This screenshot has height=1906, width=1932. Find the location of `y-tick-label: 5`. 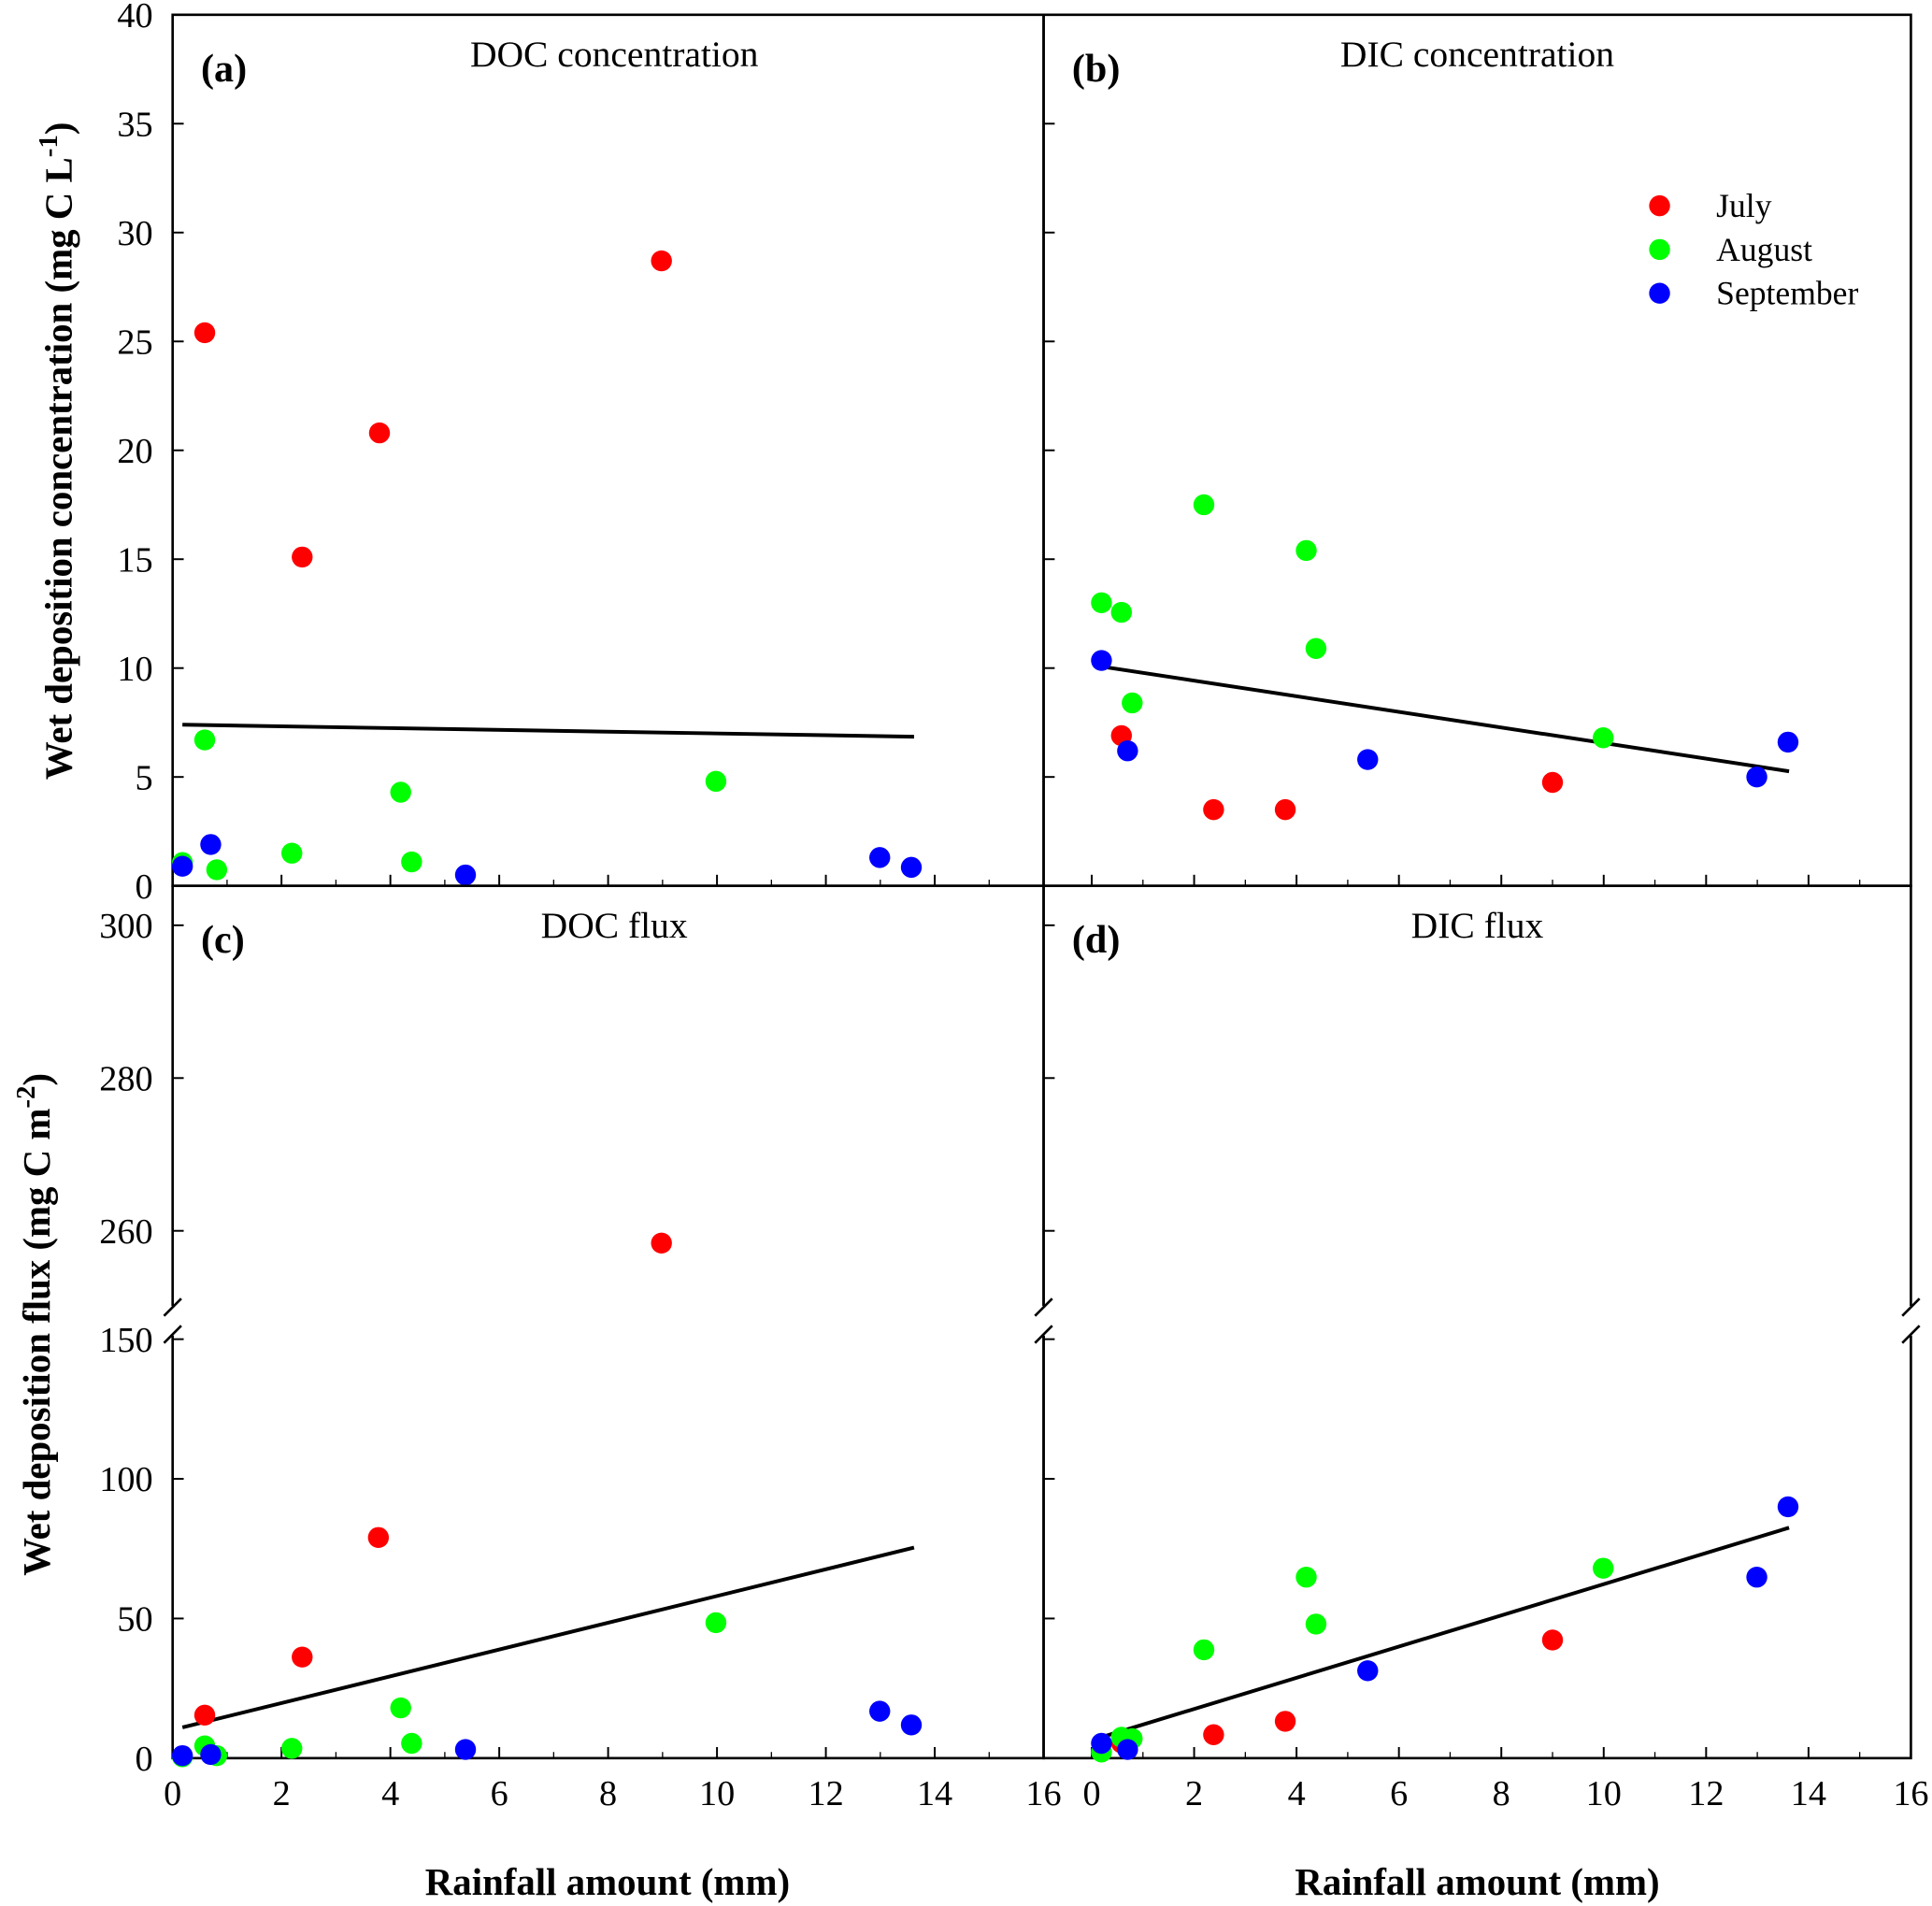

y-tick-label: 5 is located at coordinates (143, 778).